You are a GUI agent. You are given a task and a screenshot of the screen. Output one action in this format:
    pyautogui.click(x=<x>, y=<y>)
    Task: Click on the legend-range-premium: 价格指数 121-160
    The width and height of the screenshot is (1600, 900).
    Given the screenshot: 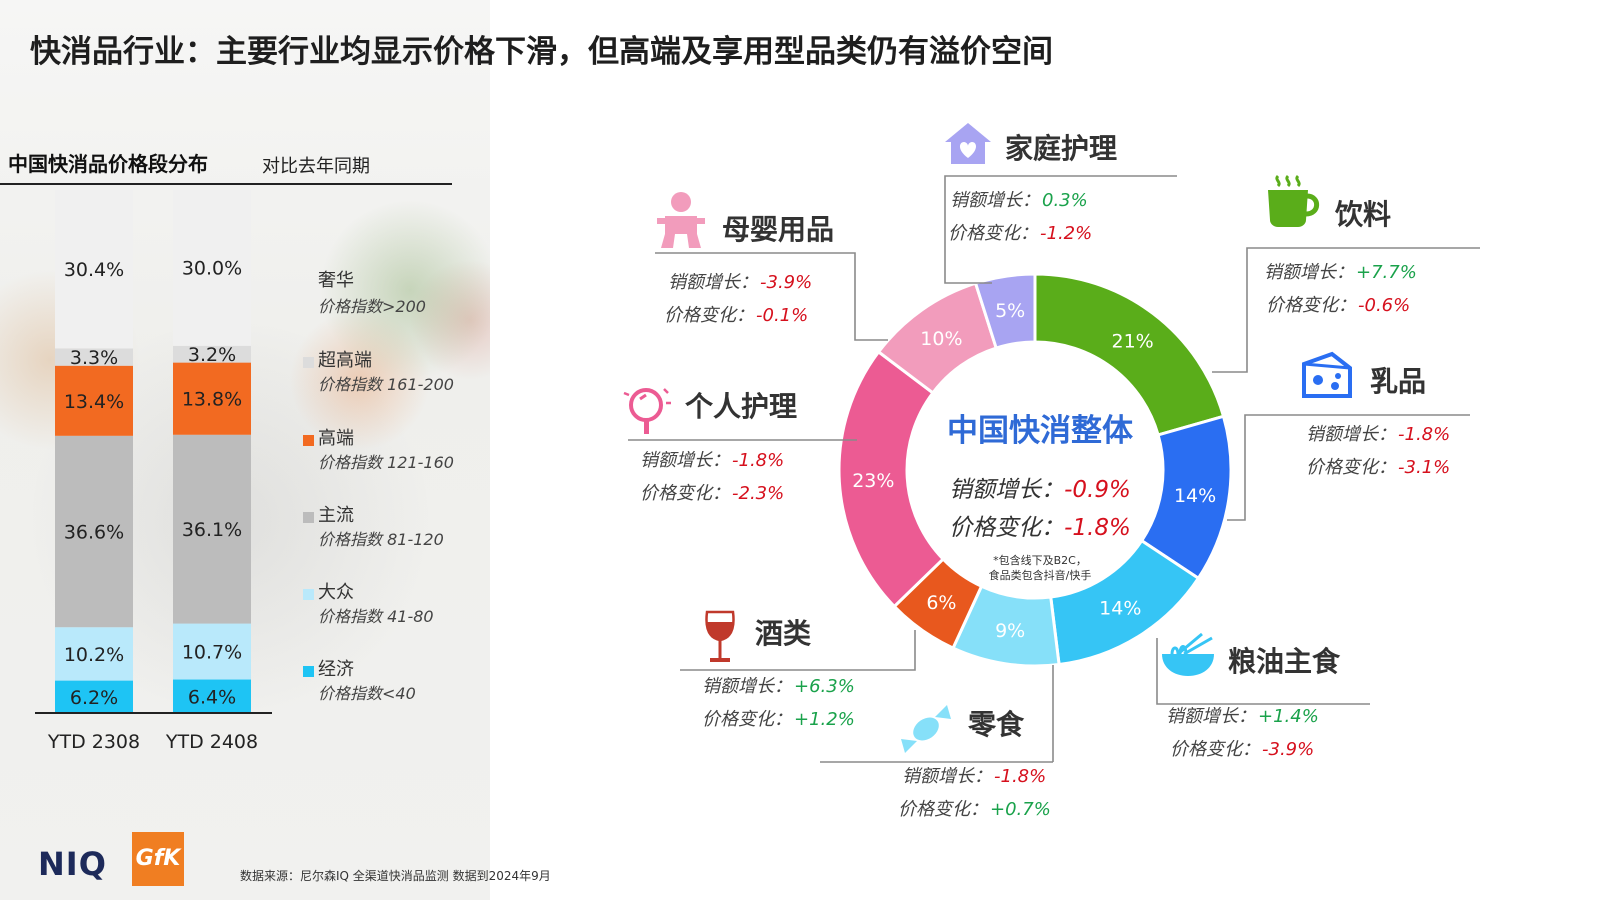 What is the action you would take?
    pyautogui.click(x=386, y=462)
    